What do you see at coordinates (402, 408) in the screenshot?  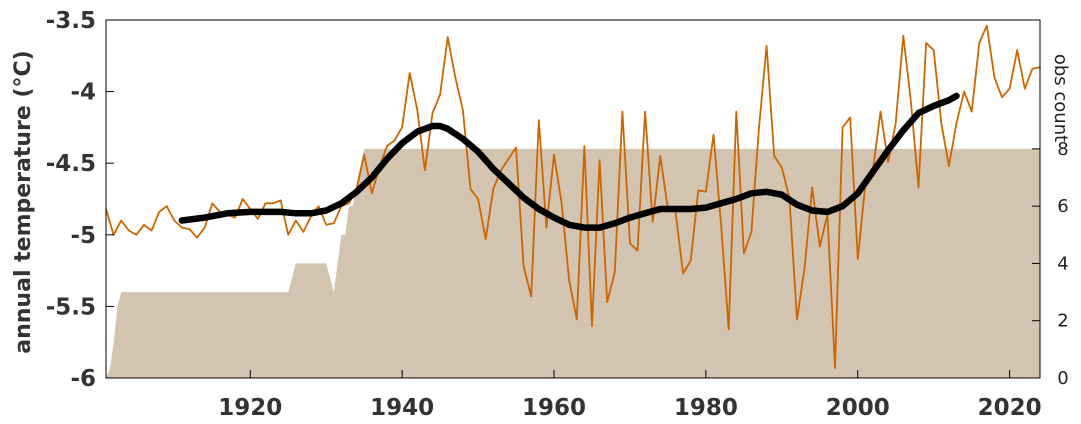 I see `x-tick-label: 1940` at bounding box center [402, 408].